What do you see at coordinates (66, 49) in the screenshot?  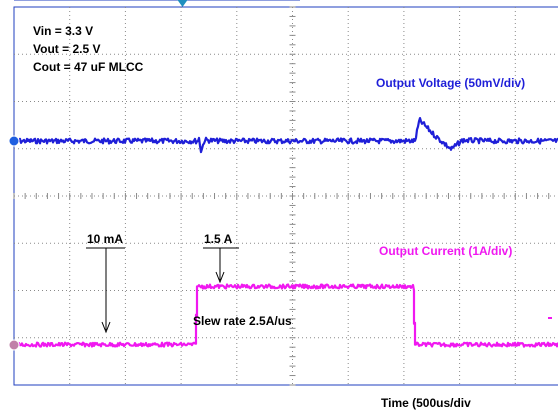 I see `note-vout: Vout = 2.5 V` at bounding box center [66, 49].